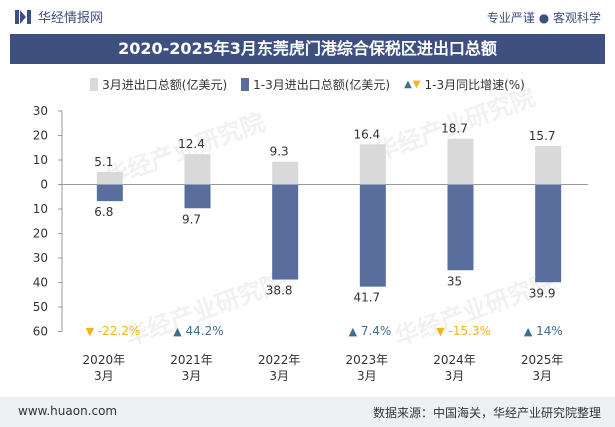 The height and width of the screenshot is (427, 615). Describe the element at coordinates (307, 412) in the screenshot. I see `footer-bar: www.huaon.com 数据来源：中国海关，华经产业研究院整理` at that location.